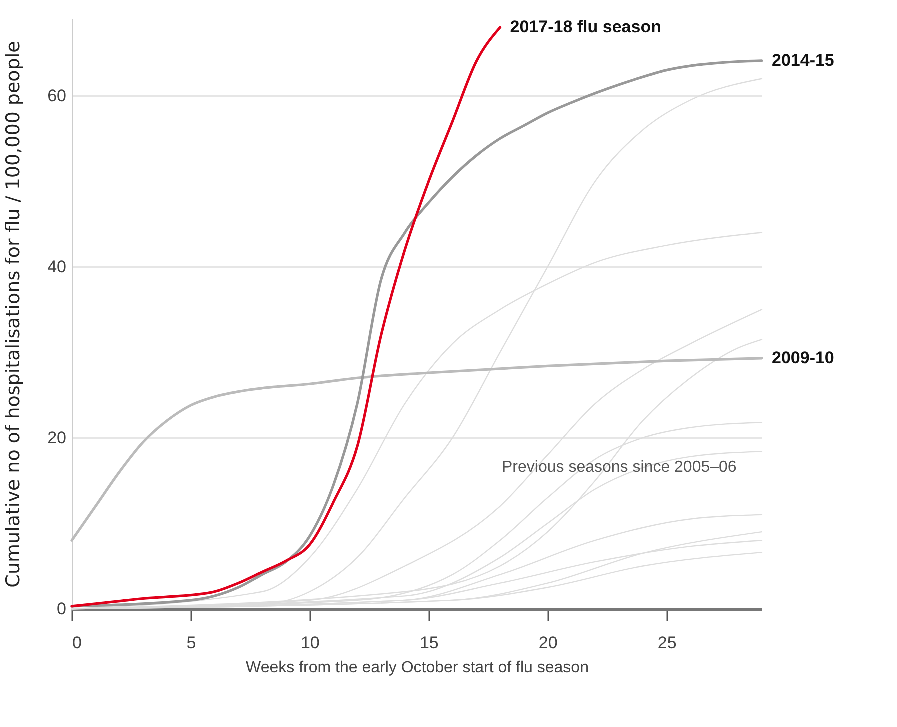 This screenshot has width=897, height=727. I want to click on series-label: 2009-10, so click(803, 358).